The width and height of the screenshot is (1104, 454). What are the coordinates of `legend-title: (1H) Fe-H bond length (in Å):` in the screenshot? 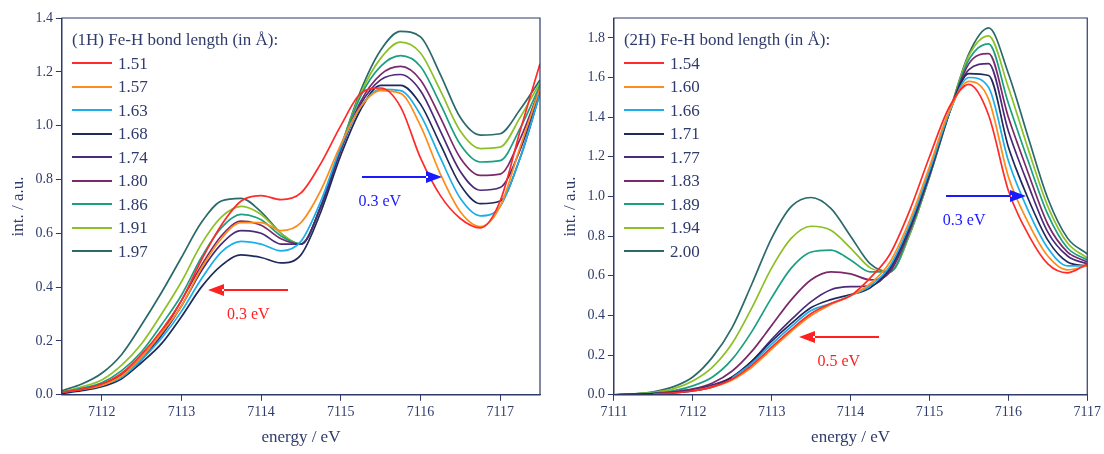 It's located at (175, 40).